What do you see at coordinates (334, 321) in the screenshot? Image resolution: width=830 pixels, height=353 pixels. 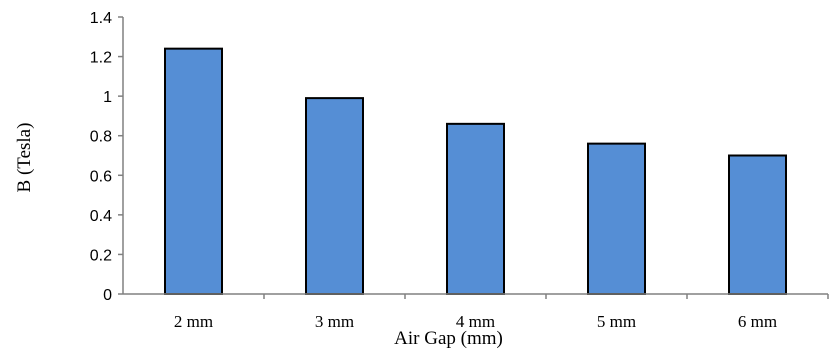 I see `x-category-label: 3 mm` at bounding box center [334, 321].